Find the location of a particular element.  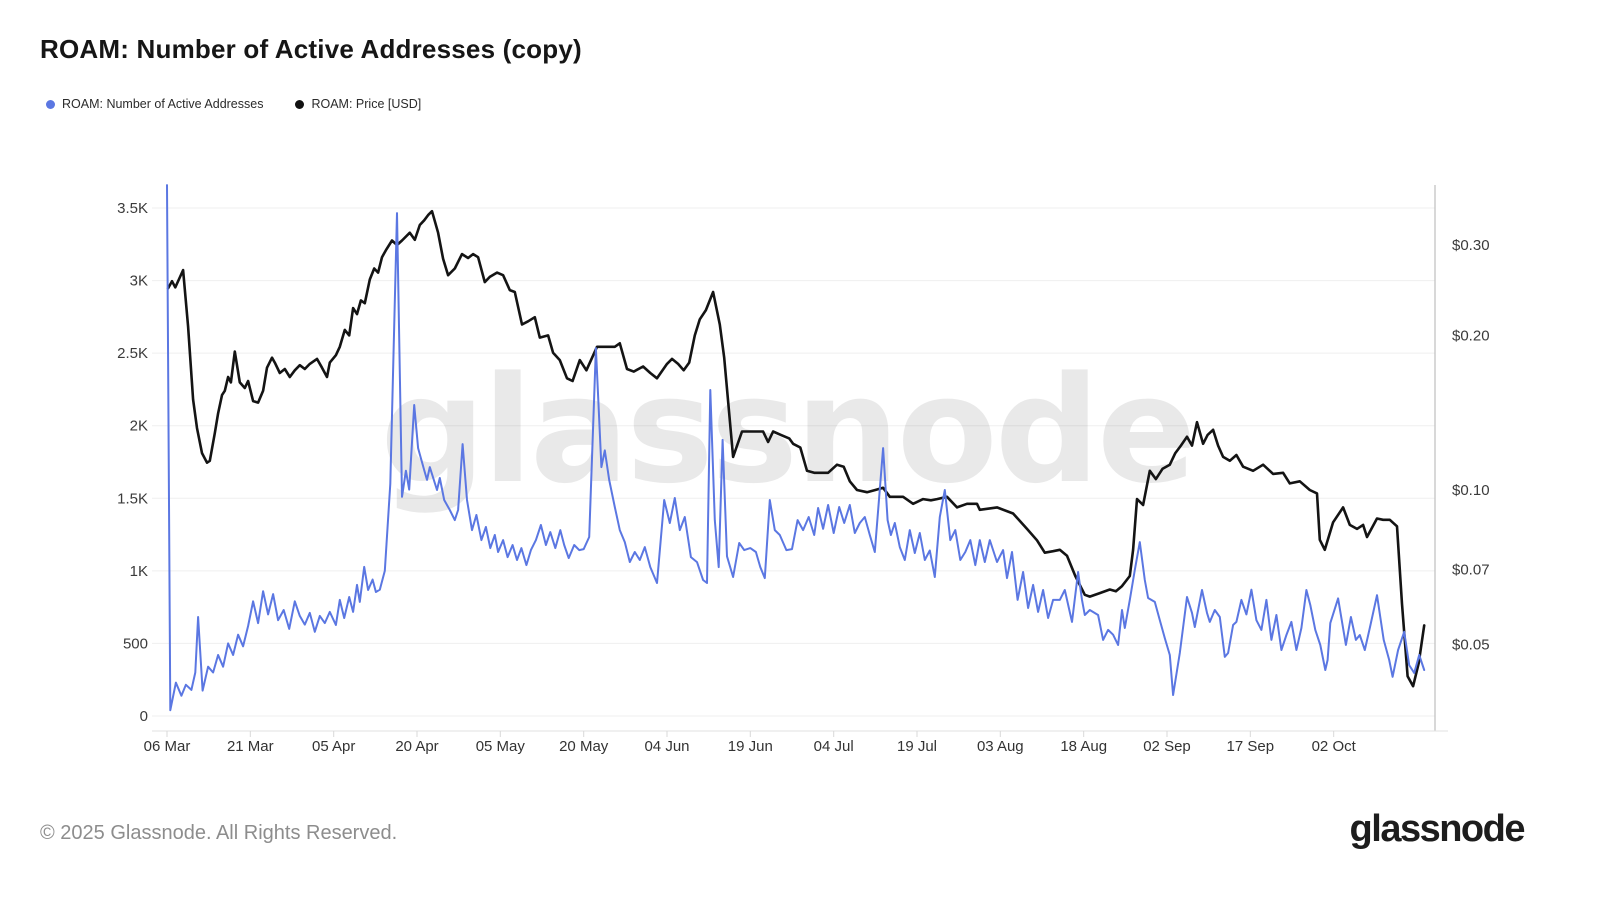

glassnode-watermark: glassnode is located at coordinates (786, 430).